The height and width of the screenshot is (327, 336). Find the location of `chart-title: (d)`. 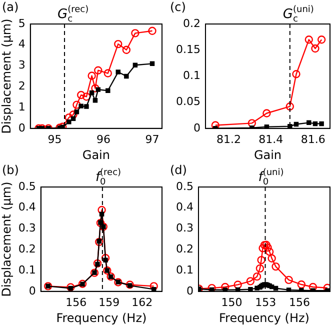

chart-title: (d) is located at coordinates (178, 170).